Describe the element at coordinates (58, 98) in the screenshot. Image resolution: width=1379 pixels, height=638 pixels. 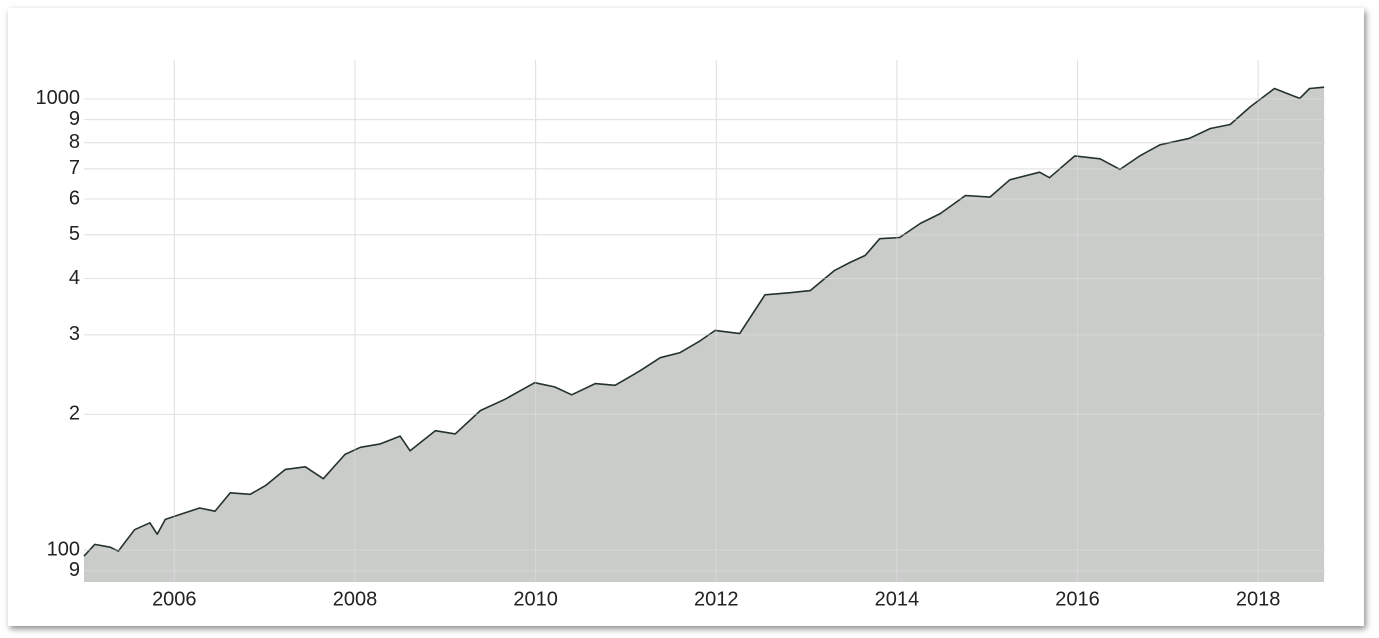
I see `y-tick-label: 1000` at that location.